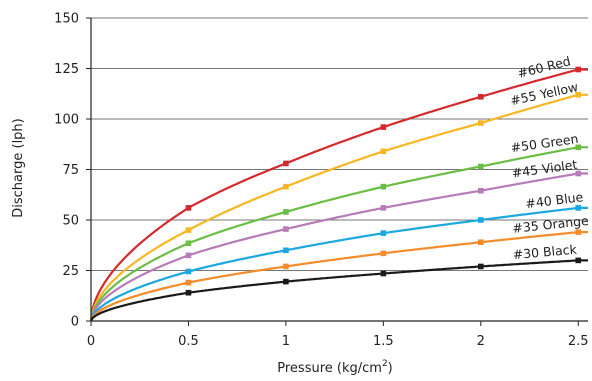 Image resolution: width=592 pixels, height=381 pixels. Describe the element at coordinates (555, 200) in the screenshot. I see `series-label: #40 Blue` at that location.